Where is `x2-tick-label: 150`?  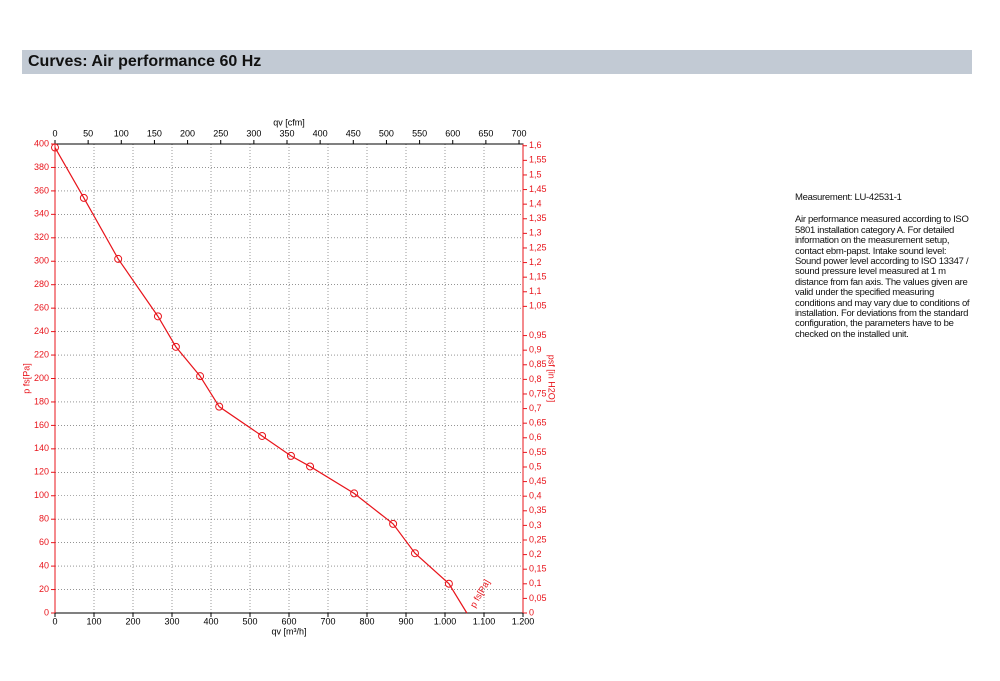
x2-tick-label: 150 is located at coordinates (154, 133).